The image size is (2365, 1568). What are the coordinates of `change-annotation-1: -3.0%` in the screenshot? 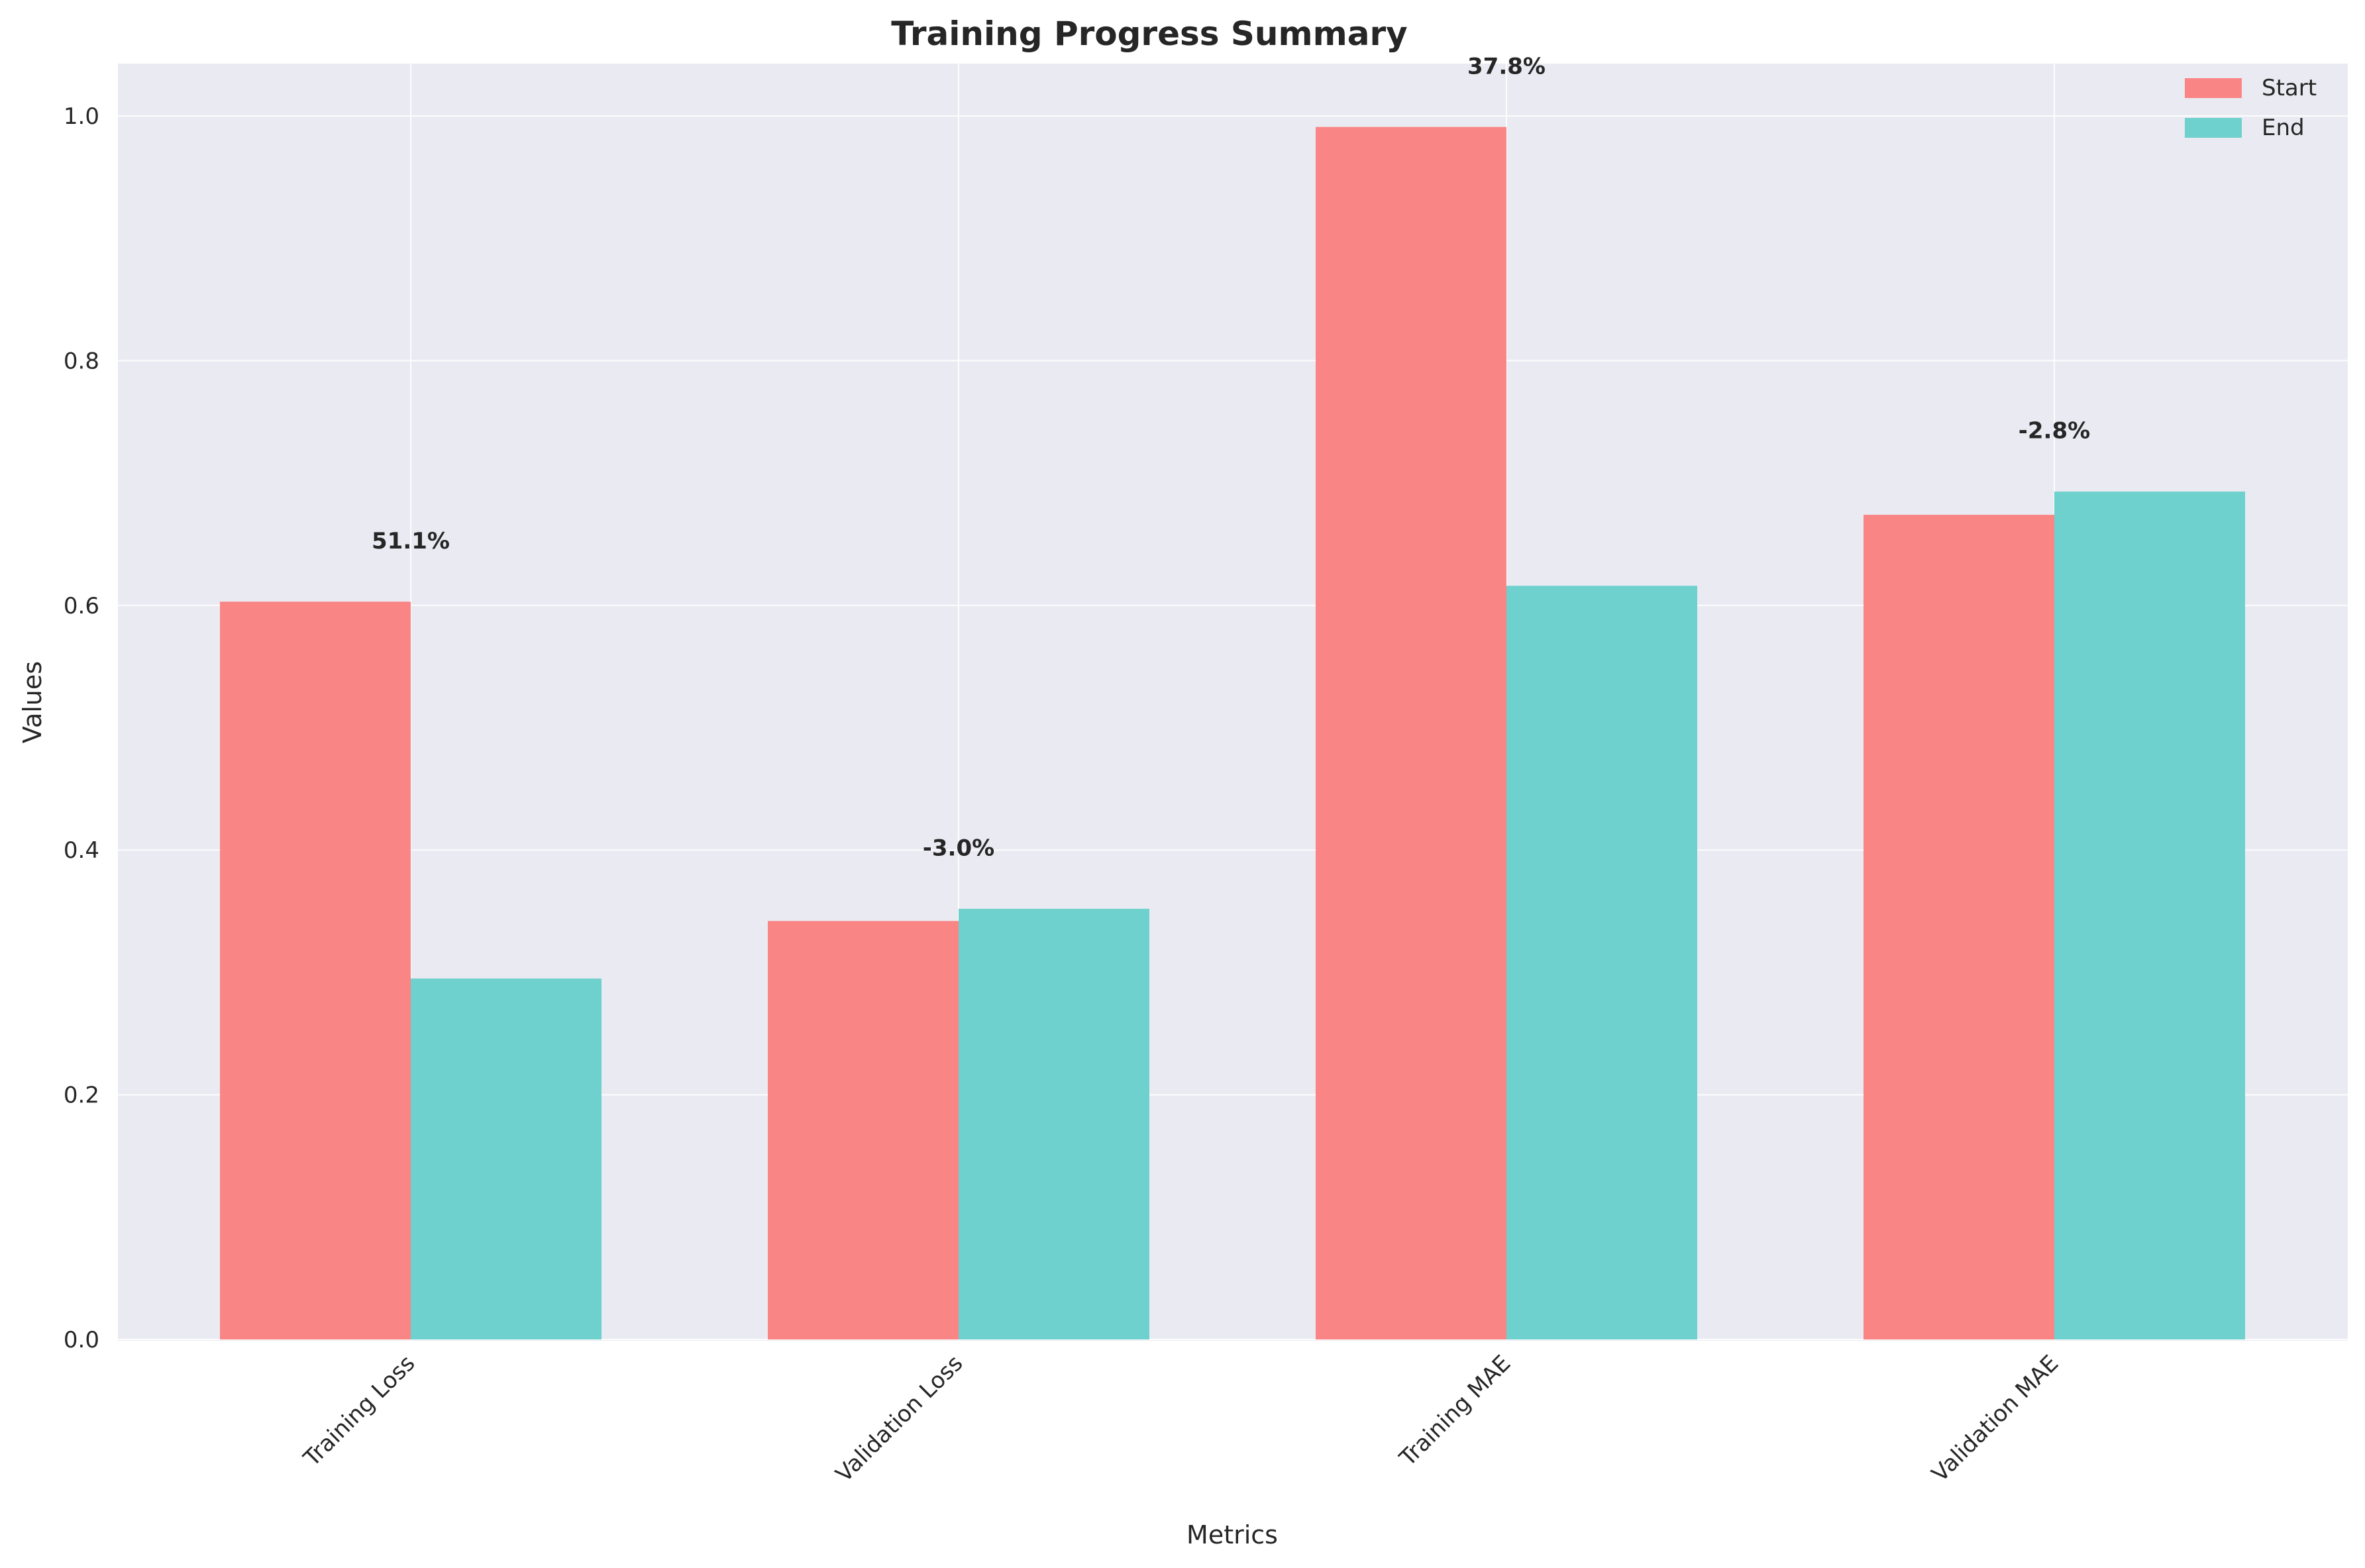 It's located at (958, 848).